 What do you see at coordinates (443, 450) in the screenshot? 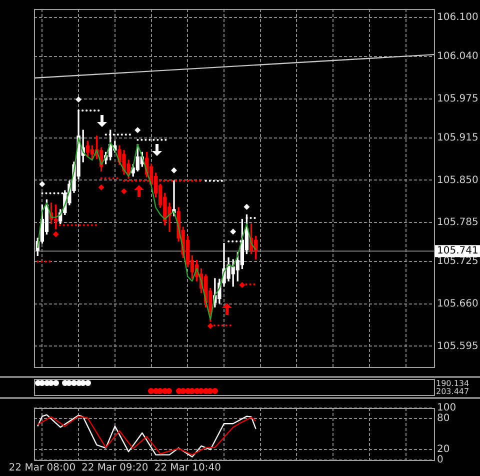
I see `y-tick-label: 20` at bounding box center [443, 450].